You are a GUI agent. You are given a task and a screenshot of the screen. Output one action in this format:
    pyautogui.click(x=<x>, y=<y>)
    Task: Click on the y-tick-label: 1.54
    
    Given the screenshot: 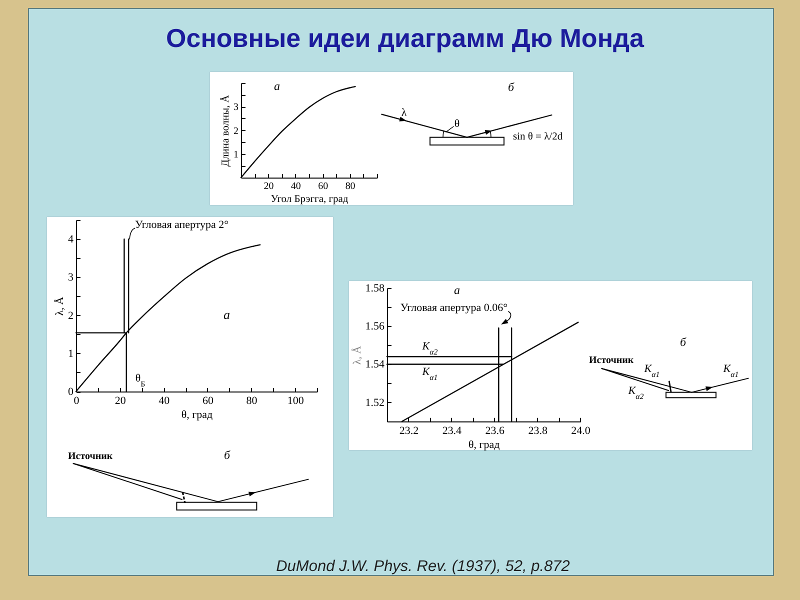 What is the action you would take?
    pyautogui.click(x=374, y=365)
    